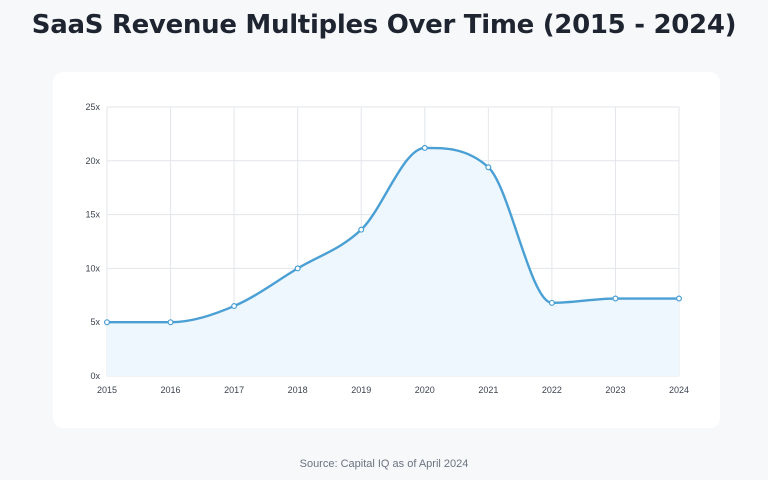 This screenshot has width=768, height=480. Describe the element at coordinates (92, 215) in the screenshot. I see `y-tick-label: 15x` at that location.